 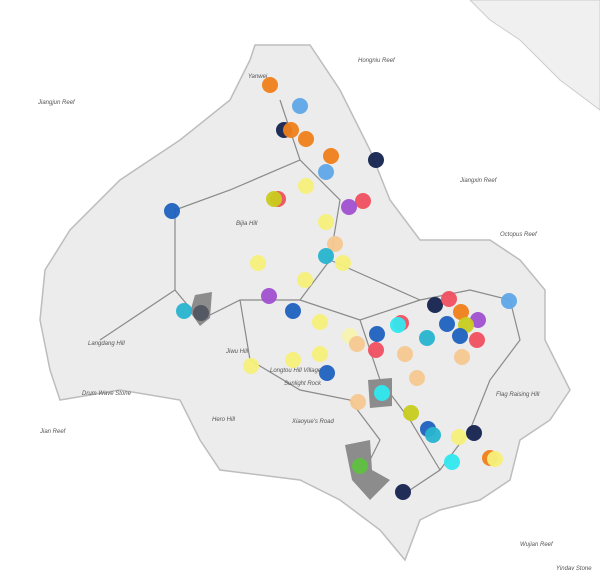 What do you see at coordinates (56, 103) in the screenshot?
I see `place-label: Jiangjun Reef` at bounding box center [56, 103].